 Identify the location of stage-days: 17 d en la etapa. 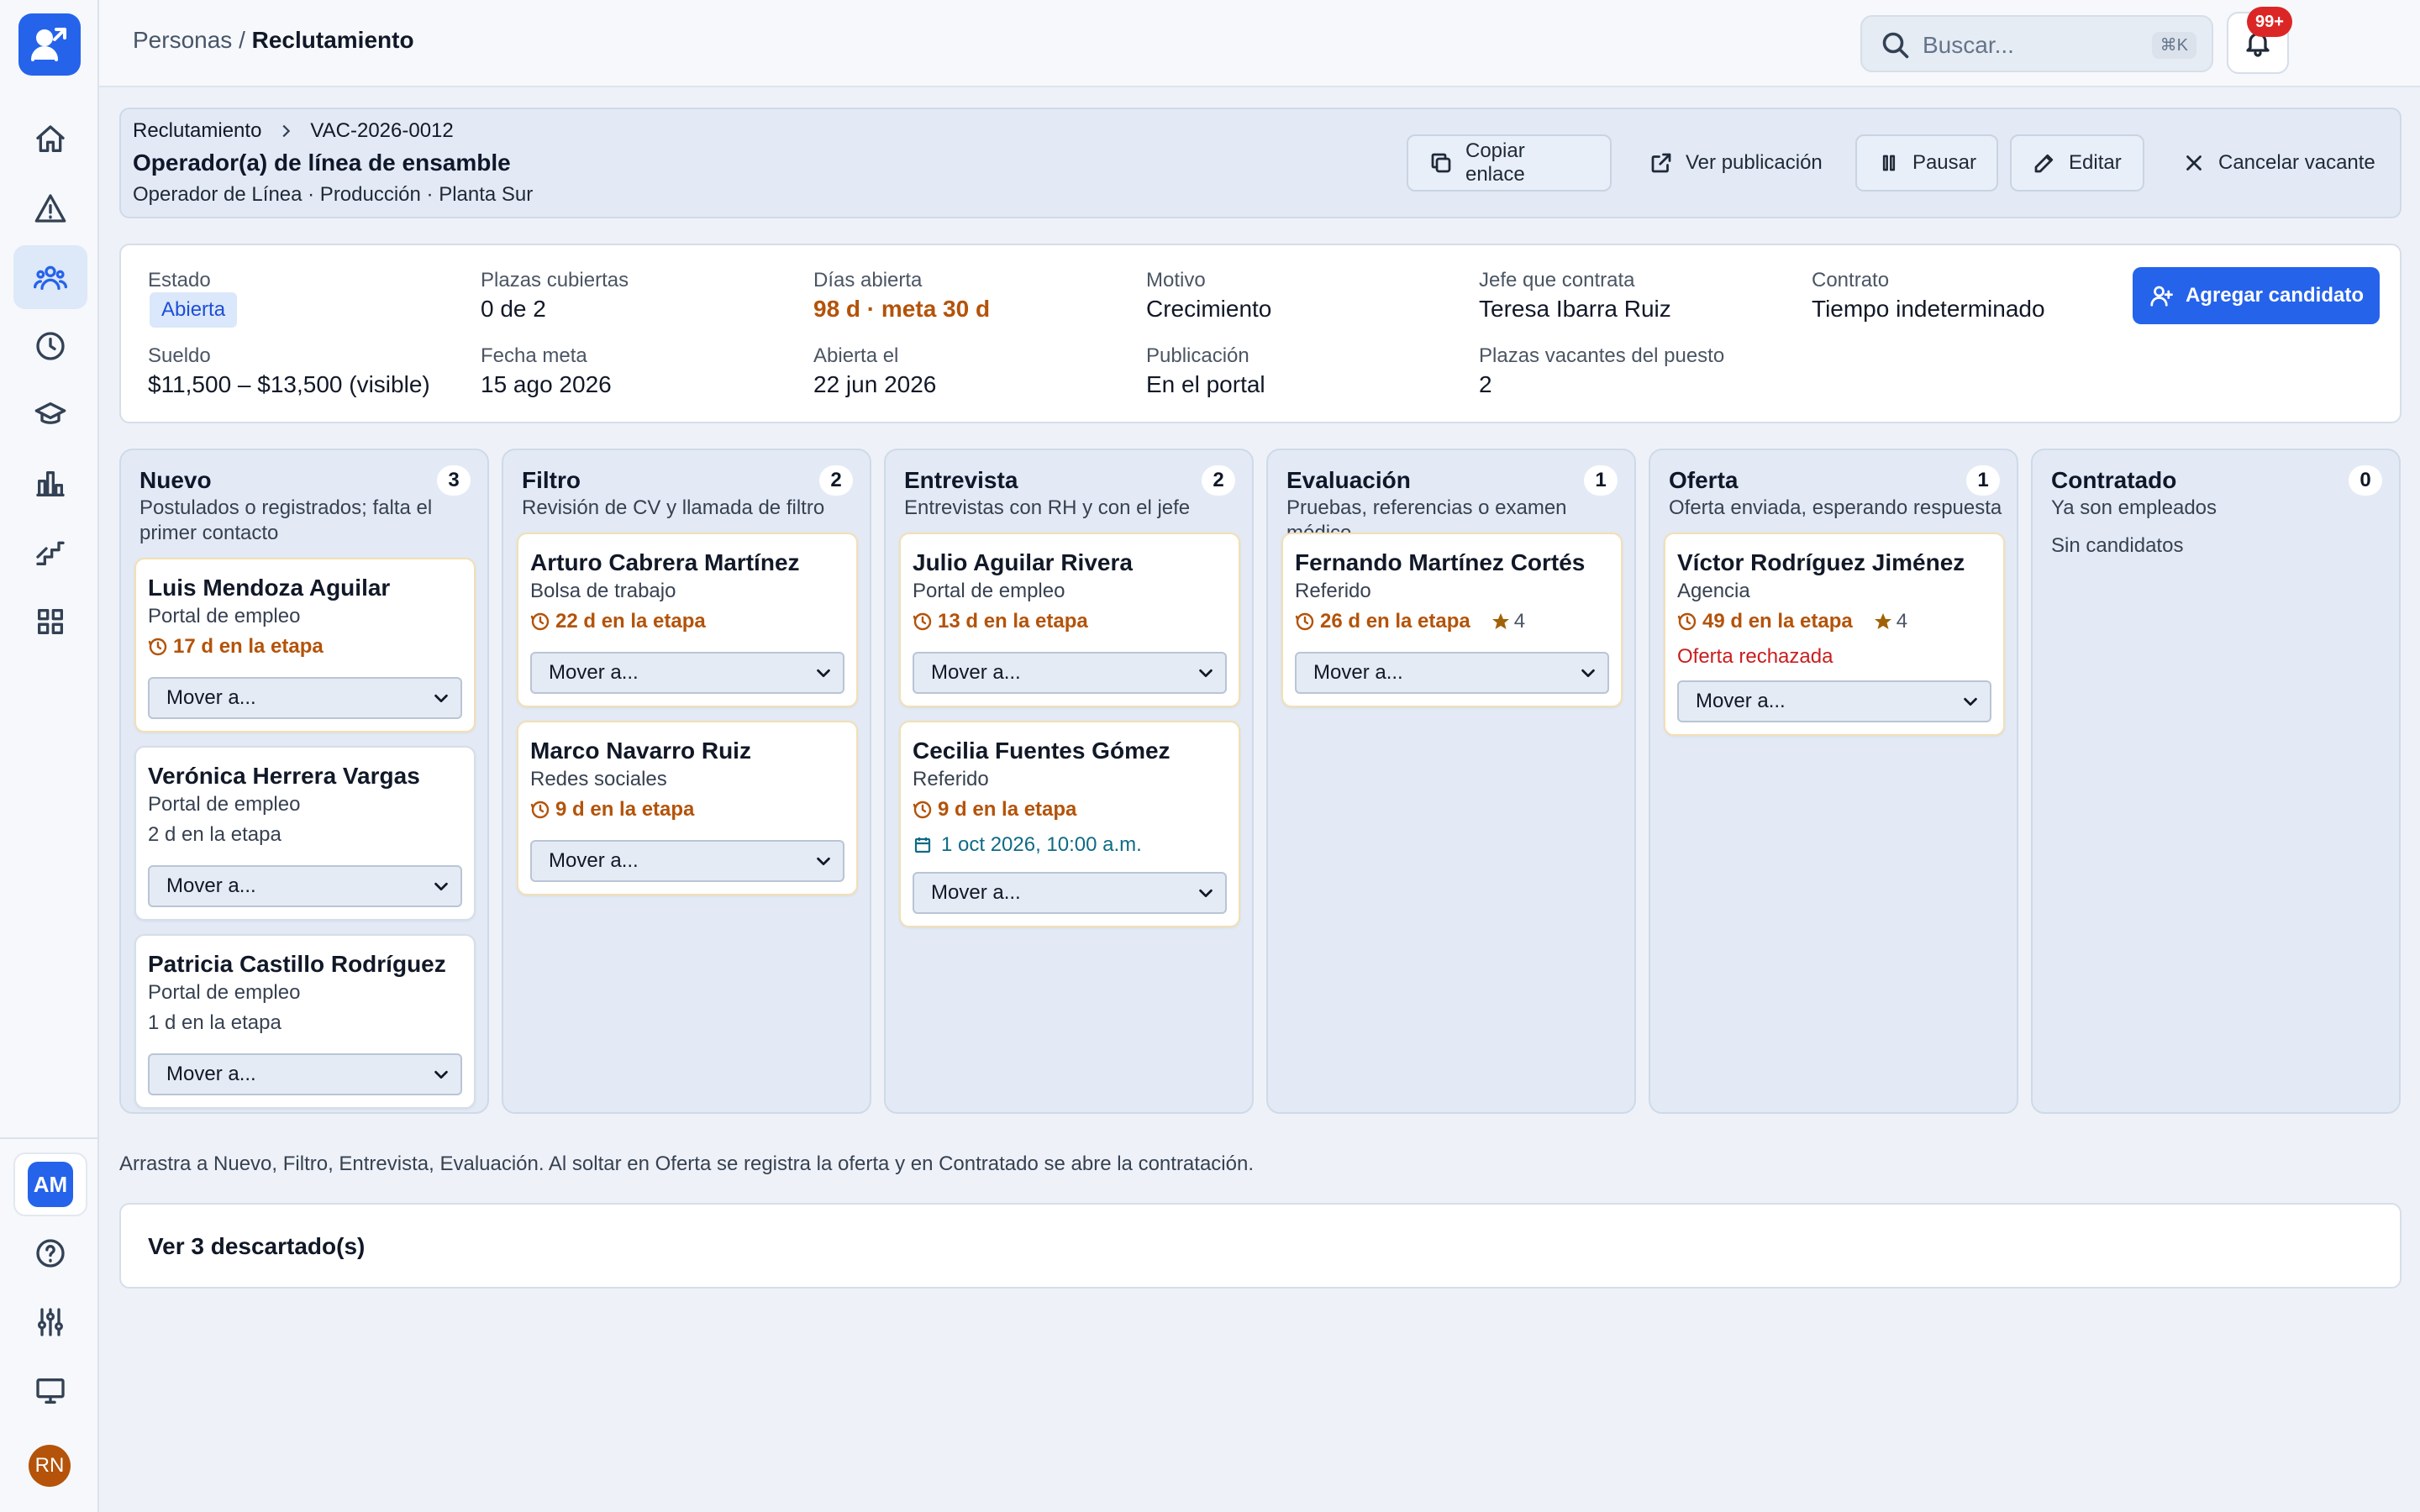
(236, 647).